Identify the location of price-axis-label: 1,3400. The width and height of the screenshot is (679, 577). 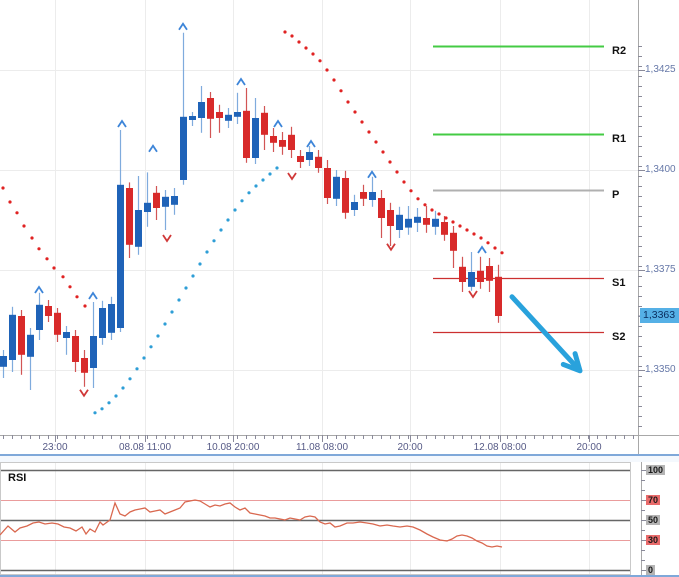
(660, 169).